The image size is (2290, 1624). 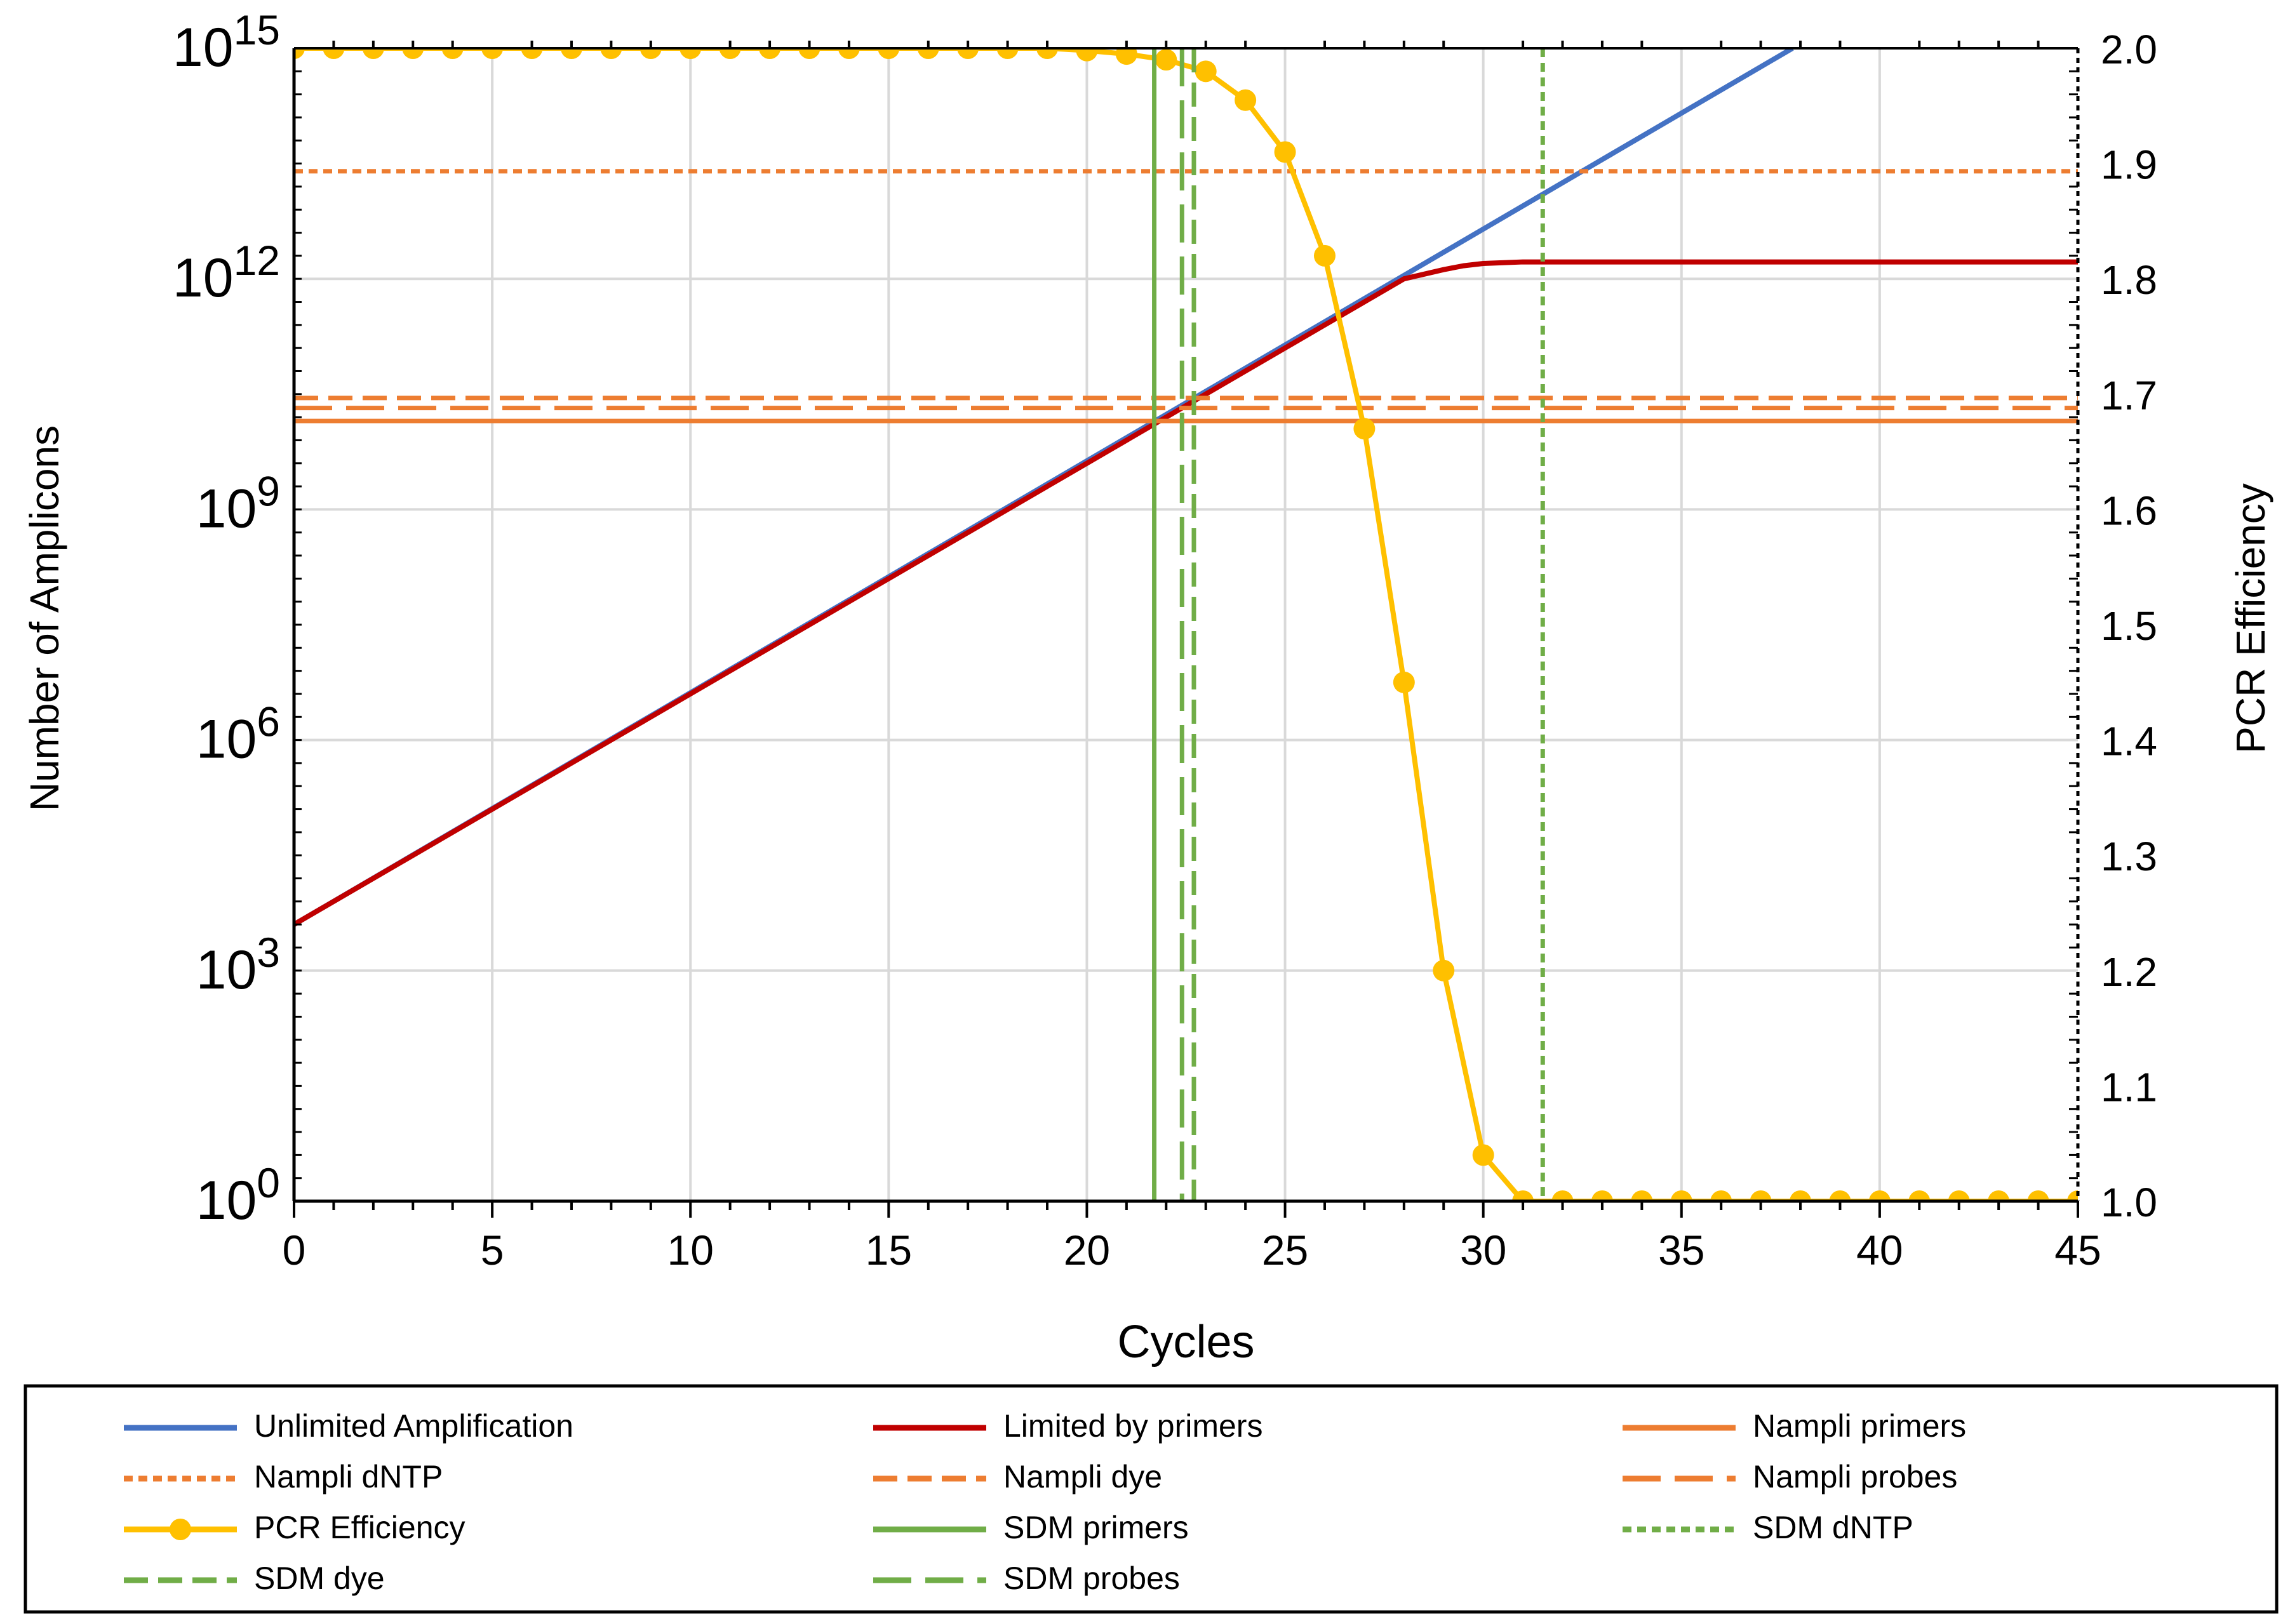 What do you see at coordinates (1483, 1251) in the screenshot?
I see `x-tick-label: 30` at bounding box center [1483, 1251].